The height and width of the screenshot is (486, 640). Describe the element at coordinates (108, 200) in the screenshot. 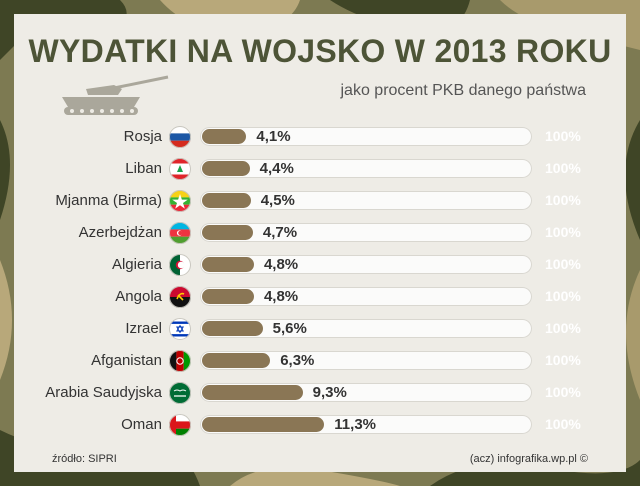

I see `country-label: Mjanma (Birma)` at that location.